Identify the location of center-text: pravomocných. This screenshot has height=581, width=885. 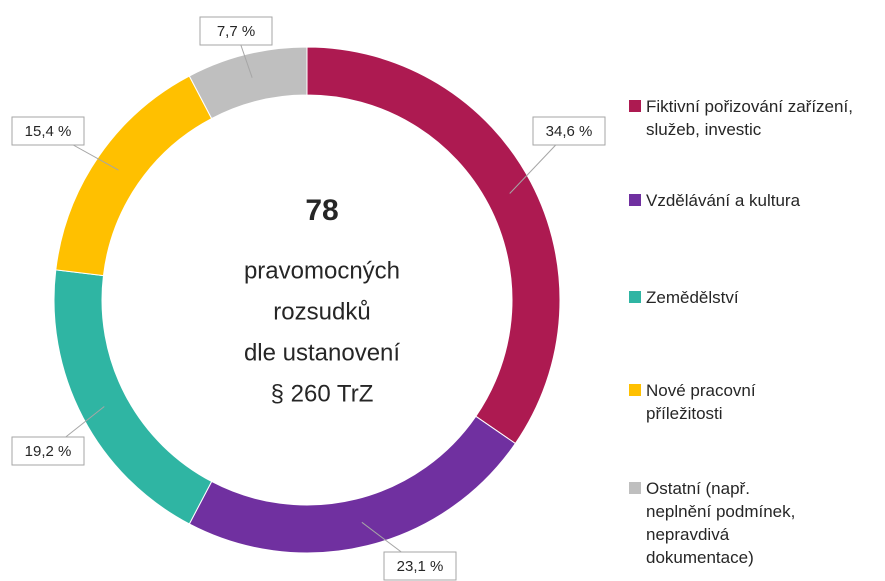
(322, 270).